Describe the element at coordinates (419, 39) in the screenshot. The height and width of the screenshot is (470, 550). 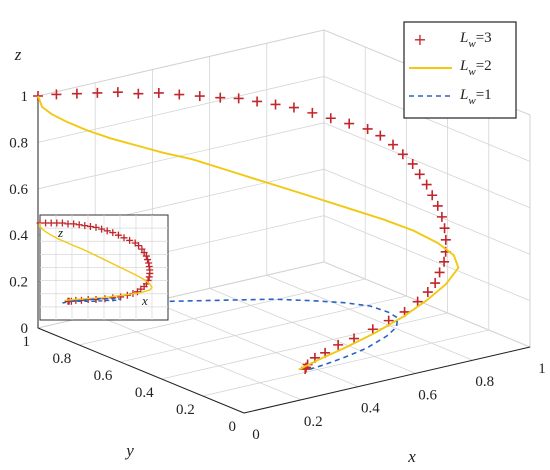
I see `legend-marker-lw3: +` at that location.